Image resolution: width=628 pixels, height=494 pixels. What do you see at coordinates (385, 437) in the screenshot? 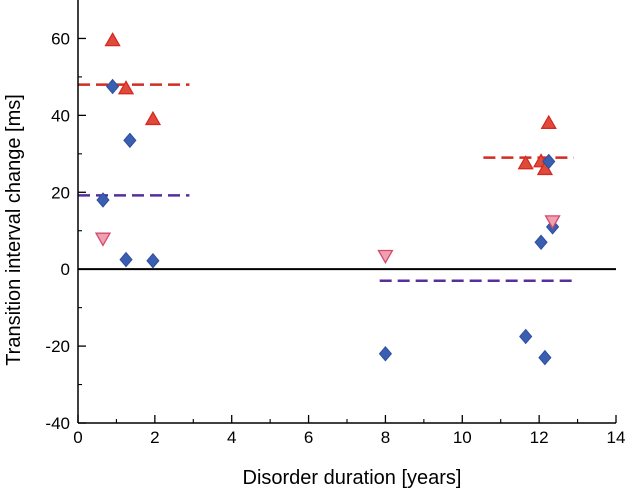
I see `x-tick-label: 8` at bounding box center [385, 437].